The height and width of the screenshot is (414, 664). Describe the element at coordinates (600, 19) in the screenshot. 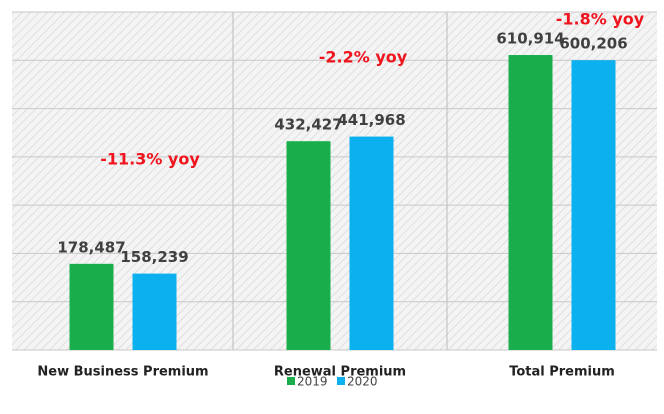

I see `annotation: -1.8% yoy` at that location.